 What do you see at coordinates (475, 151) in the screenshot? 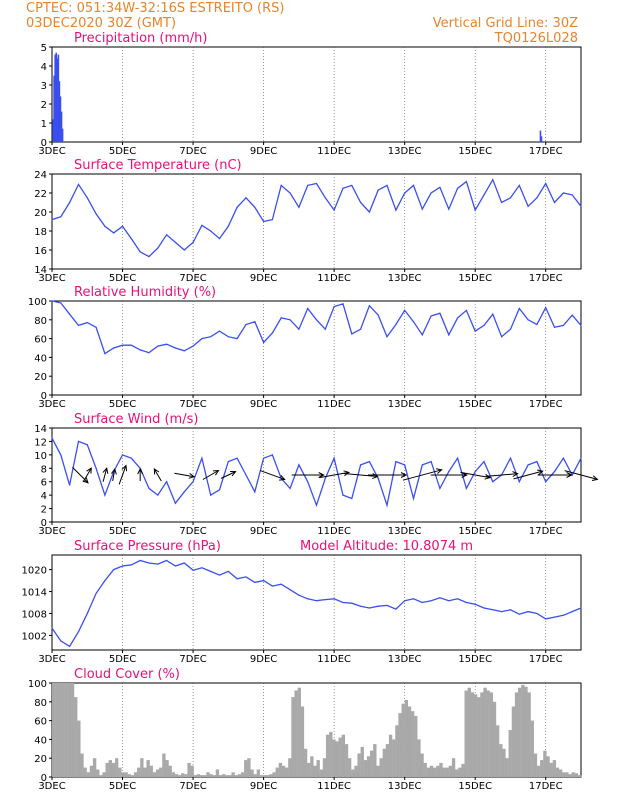
I see `x-tick-label: 15DEC` at bounding box center [475, 151].